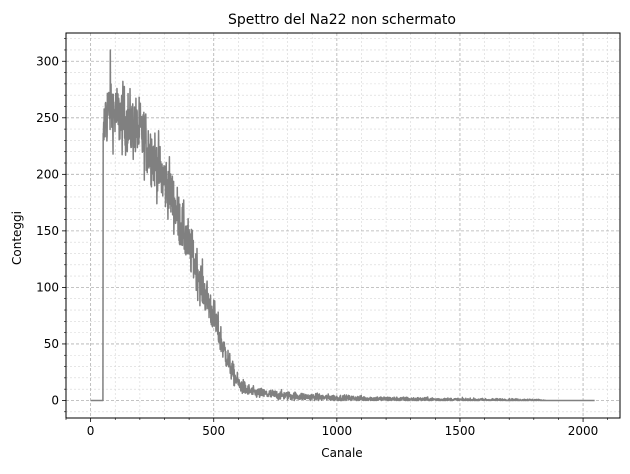  What do you see at coordinates (342, 20) in the screenshot?
I see `chart-title: Spettro del Na22 non schermato` at bounding box center [342, 20].